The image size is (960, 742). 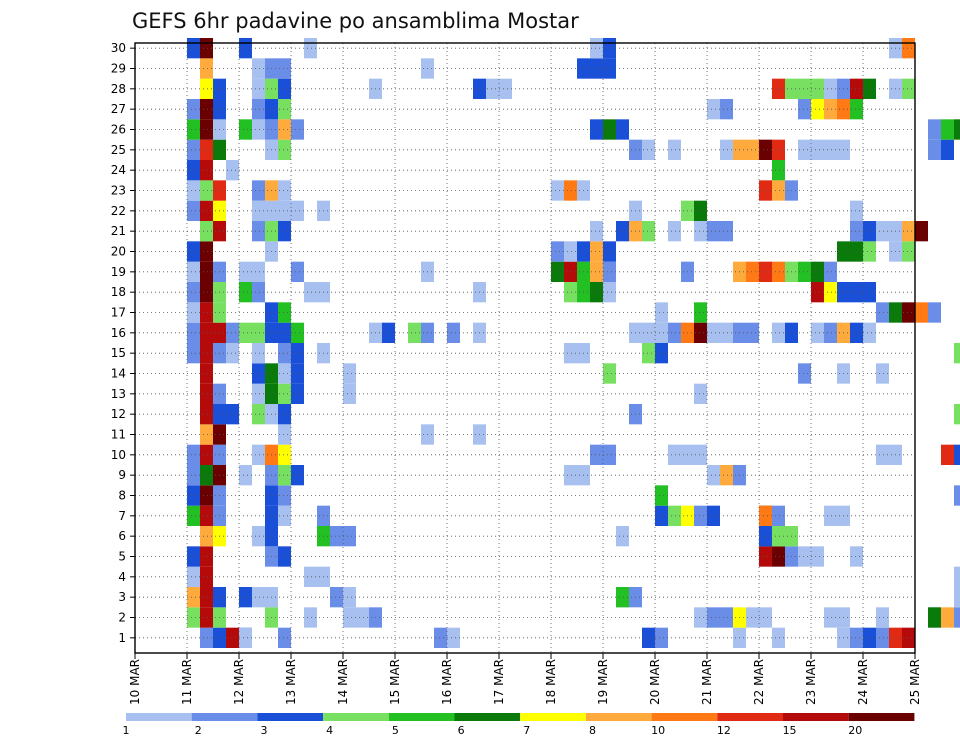 I want to click on y-tick-label: 21, so click(x=118, y=231).